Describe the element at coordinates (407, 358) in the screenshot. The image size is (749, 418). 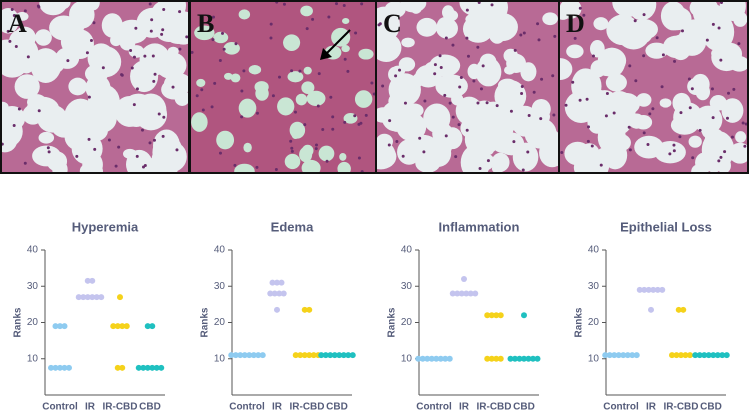
I see `y-tick-label: 10` at that location.